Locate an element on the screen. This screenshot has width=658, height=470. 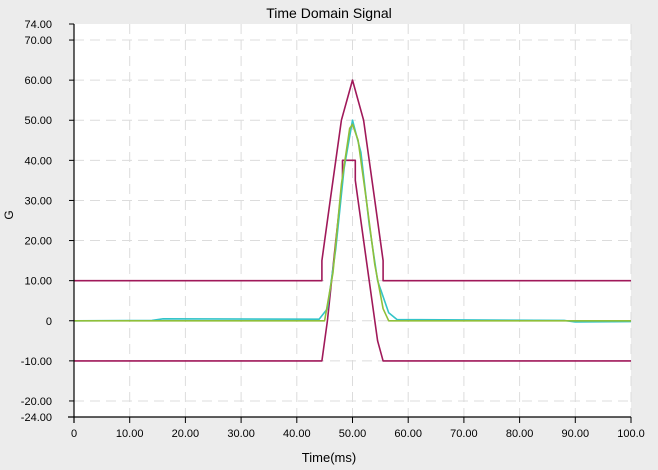
y-tick-label: 30.00 is located at coordinates (38, 201).